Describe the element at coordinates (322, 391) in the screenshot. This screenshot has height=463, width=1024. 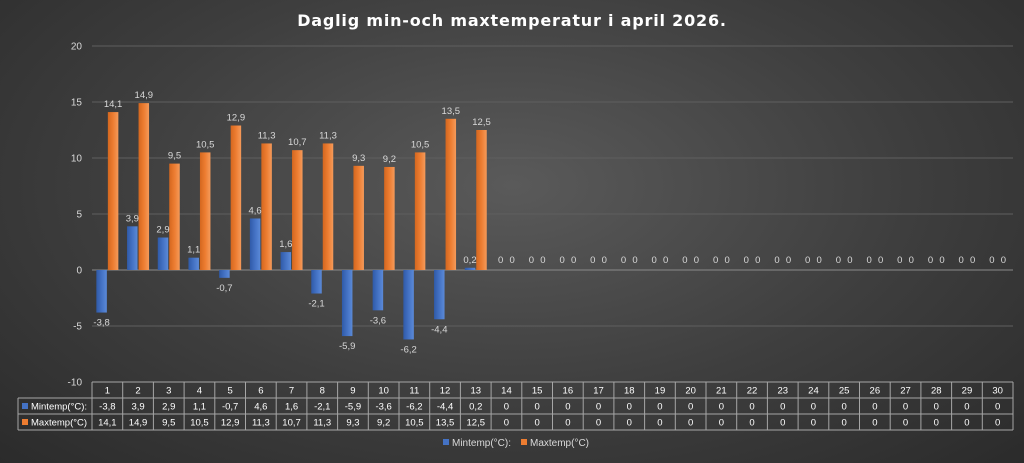
I see `table-category-cell: 8` at that location.